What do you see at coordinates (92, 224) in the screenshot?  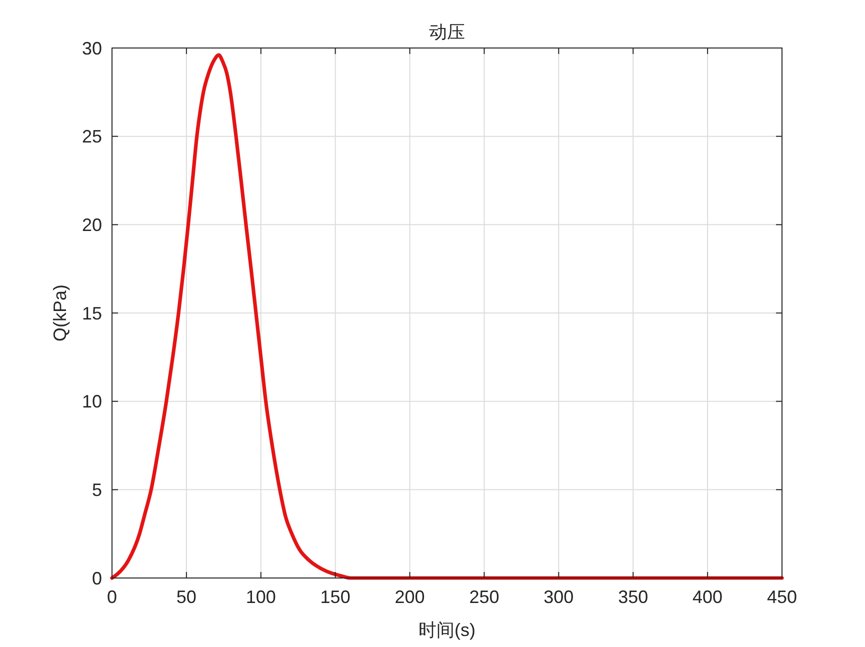 I see `y-tick-label: 20` at bounding box center [92, 224].